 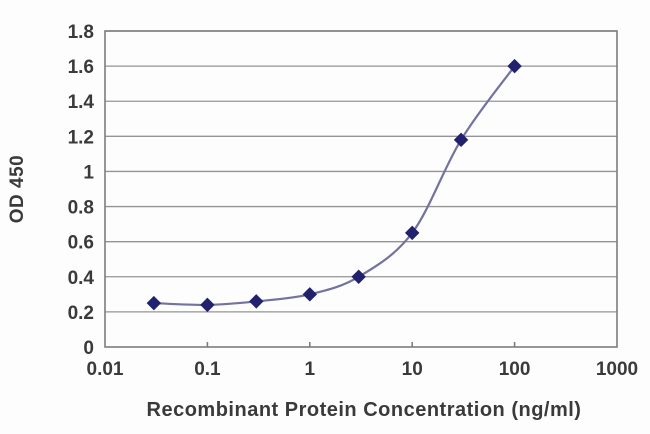 What do you see at coordinates (617, 369) in the screenshot?
I see `x-tick-label: 1000` at bounding box center [617, 369].